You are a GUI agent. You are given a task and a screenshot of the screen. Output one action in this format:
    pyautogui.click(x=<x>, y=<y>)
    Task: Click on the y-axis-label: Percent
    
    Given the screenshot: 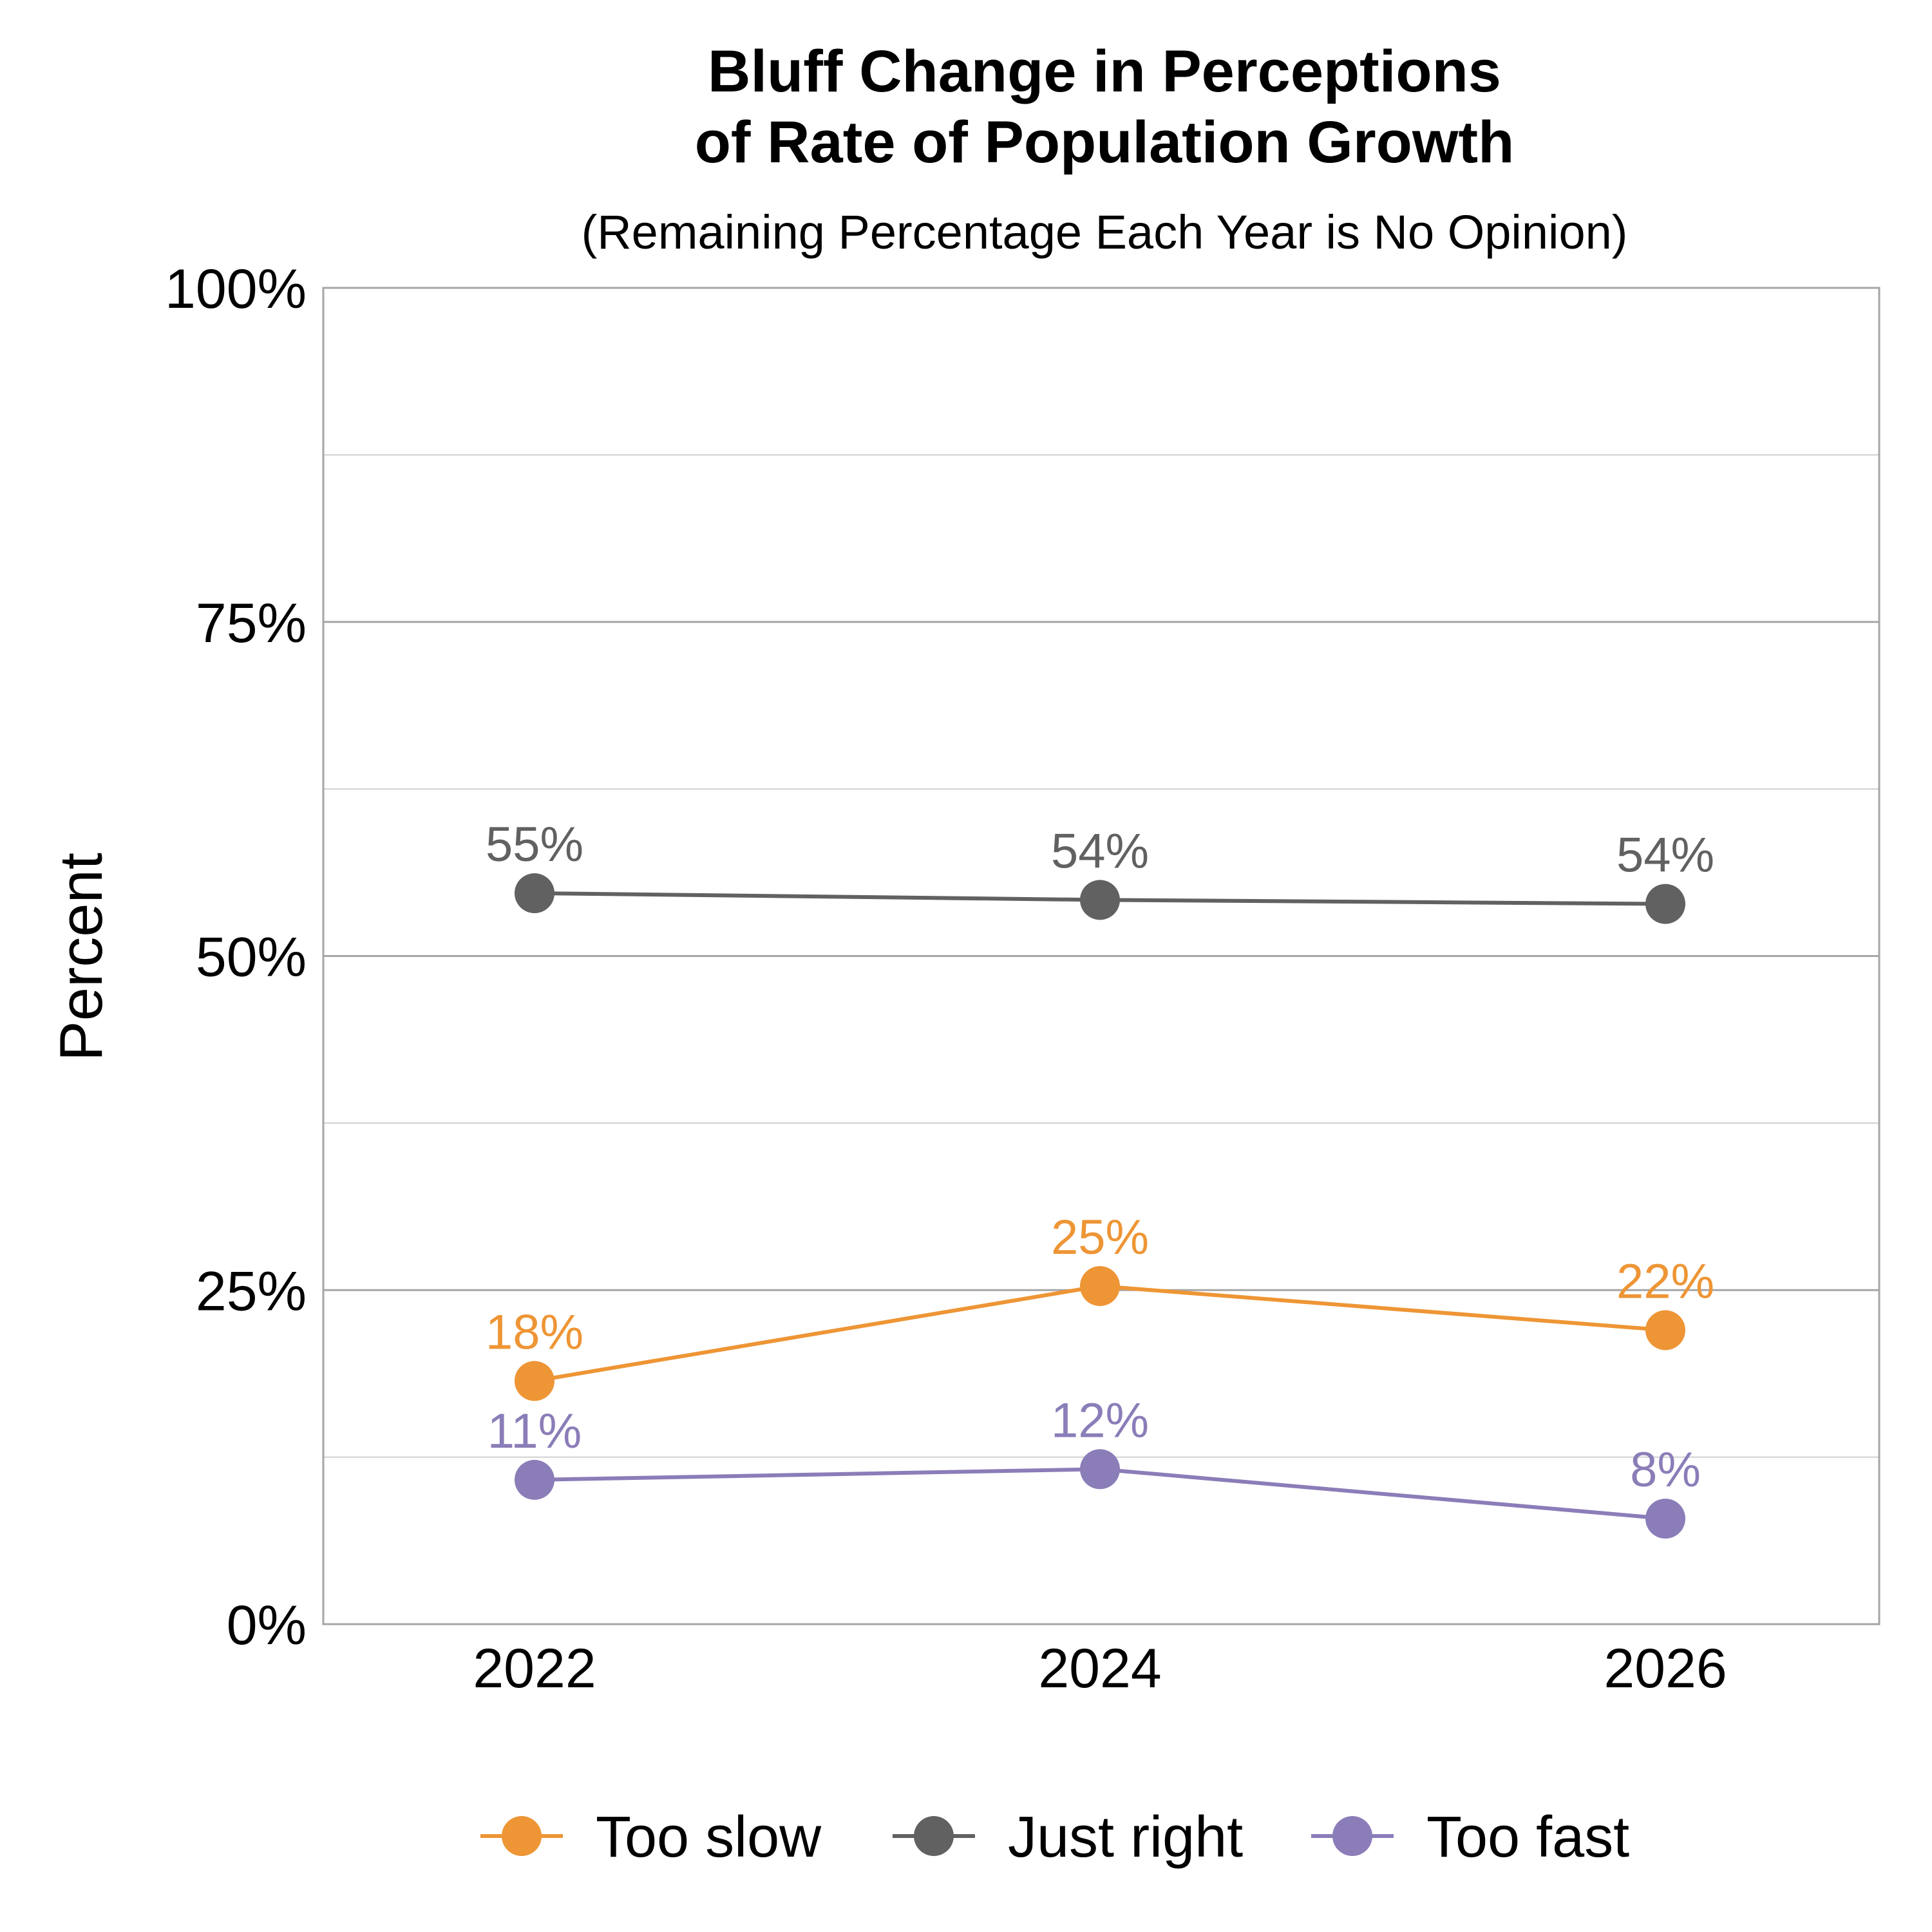 What is the action you would take?
    pyautogui.click(x=81, y=957)
    